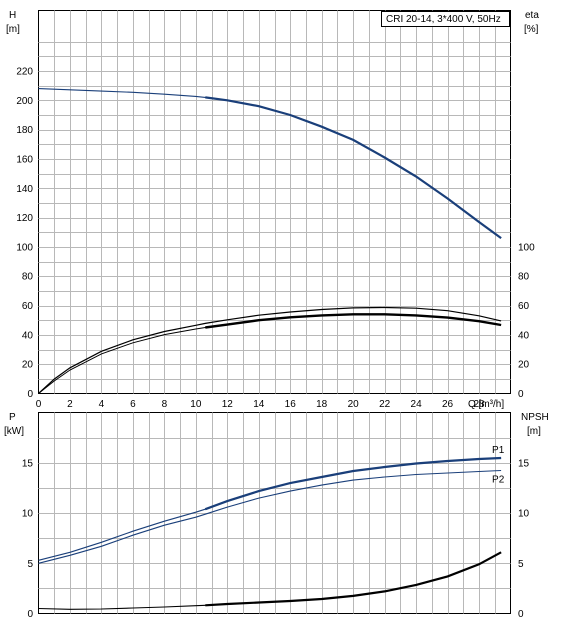 This screenshot has height=633, width=565. What do you see at coordinates (521, 564) in the screenshot?
I see `y-right-tick-label: 5` at bounding box center [521, 564].